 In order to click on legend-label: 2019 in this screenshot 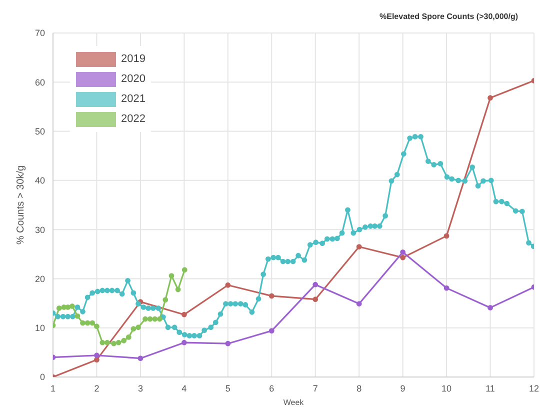, I will do `click(133, 59)`.